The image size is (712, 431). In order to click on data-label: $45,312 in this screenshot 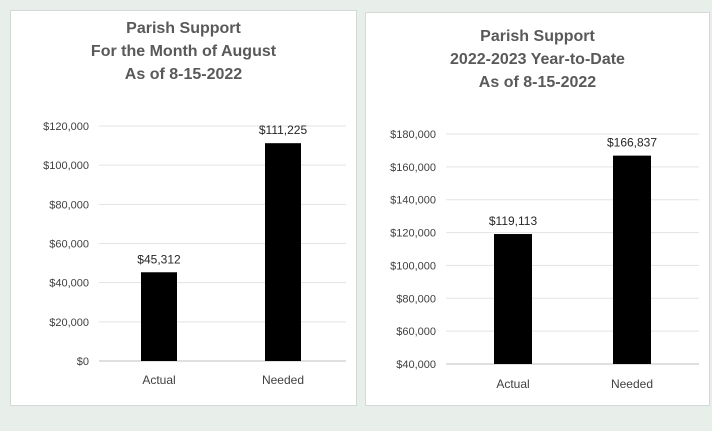, I will do `click(159, 259)`.